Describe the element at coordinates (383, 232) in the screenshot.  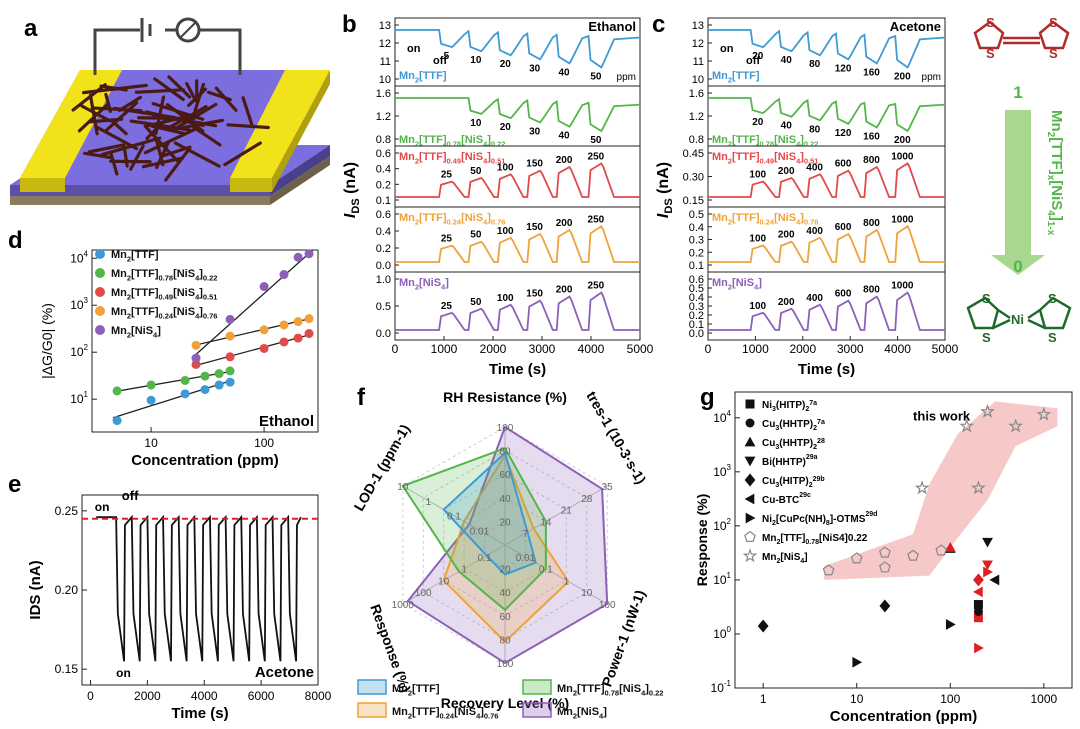
I see `y-tick-label: 0.4` at that location.